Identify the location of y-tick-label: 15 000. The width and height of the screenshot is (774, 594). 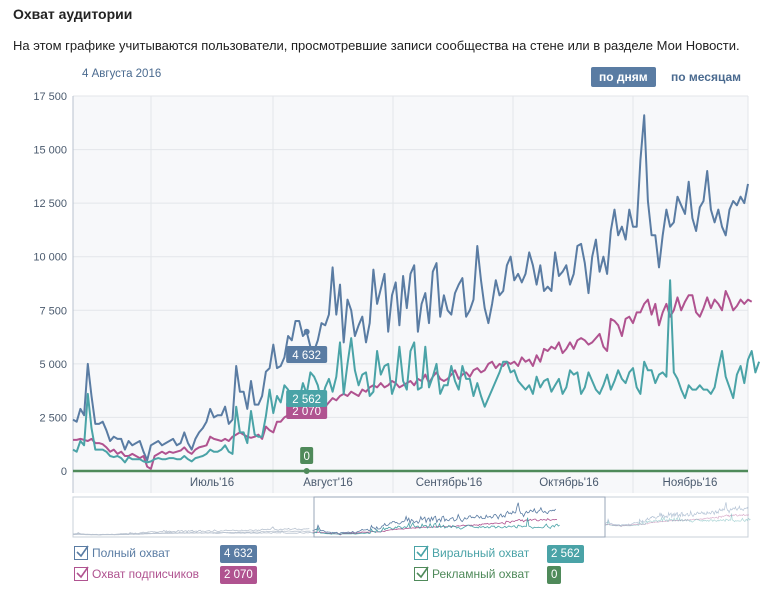
(50, 151).